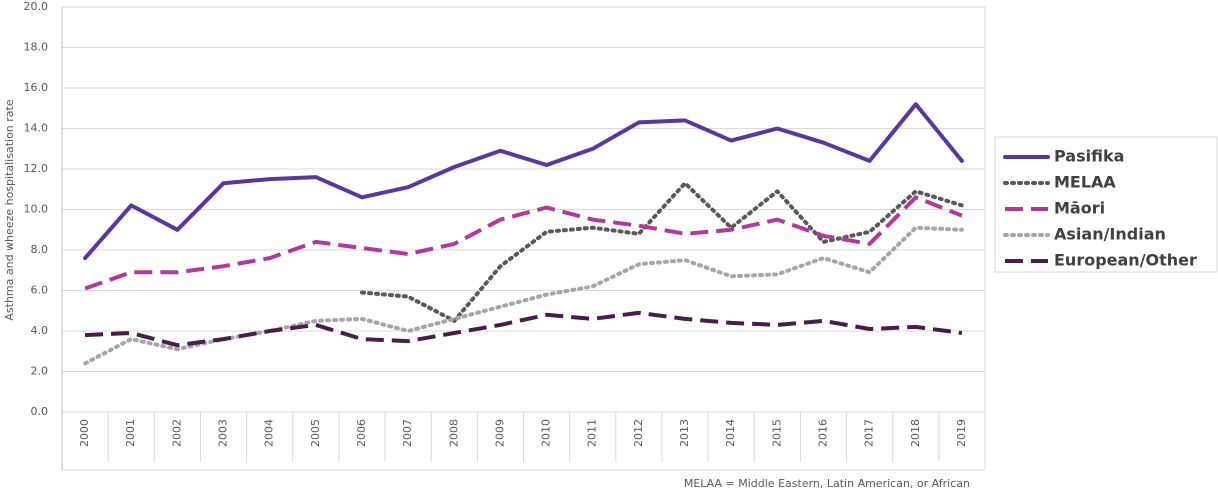 This screenshot has height=495, width=1218. What do you see at coordinates (40, 290) in the screenshot?
I see `y-tick-label: 6.0` at bounding box center [40, 290].